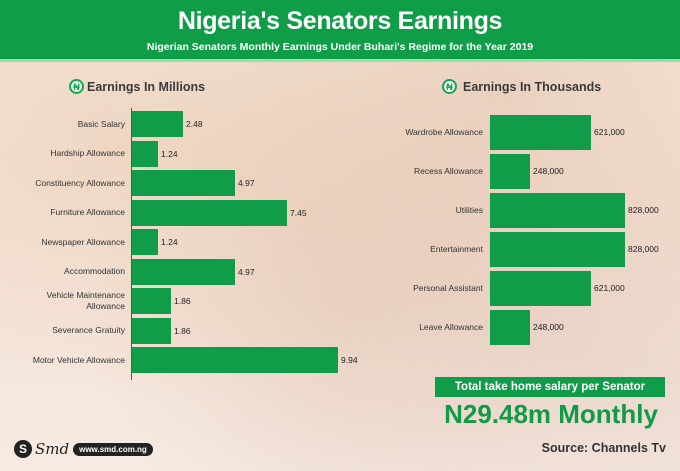  Describe the element at coordinates (88, 330) in the screenshot. I see `bar-label: Severance Gratuity` at that location.